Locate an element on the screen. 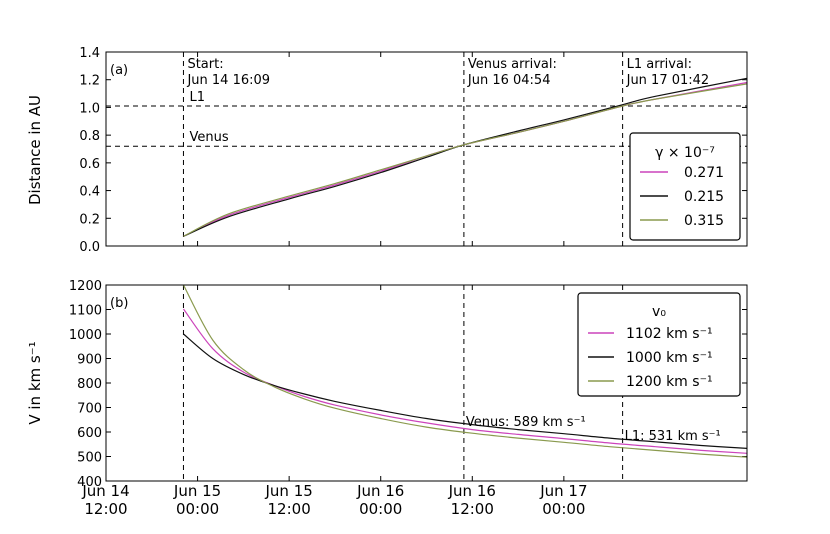  panel-b-label: (b) is located at coordinates (119, 303).